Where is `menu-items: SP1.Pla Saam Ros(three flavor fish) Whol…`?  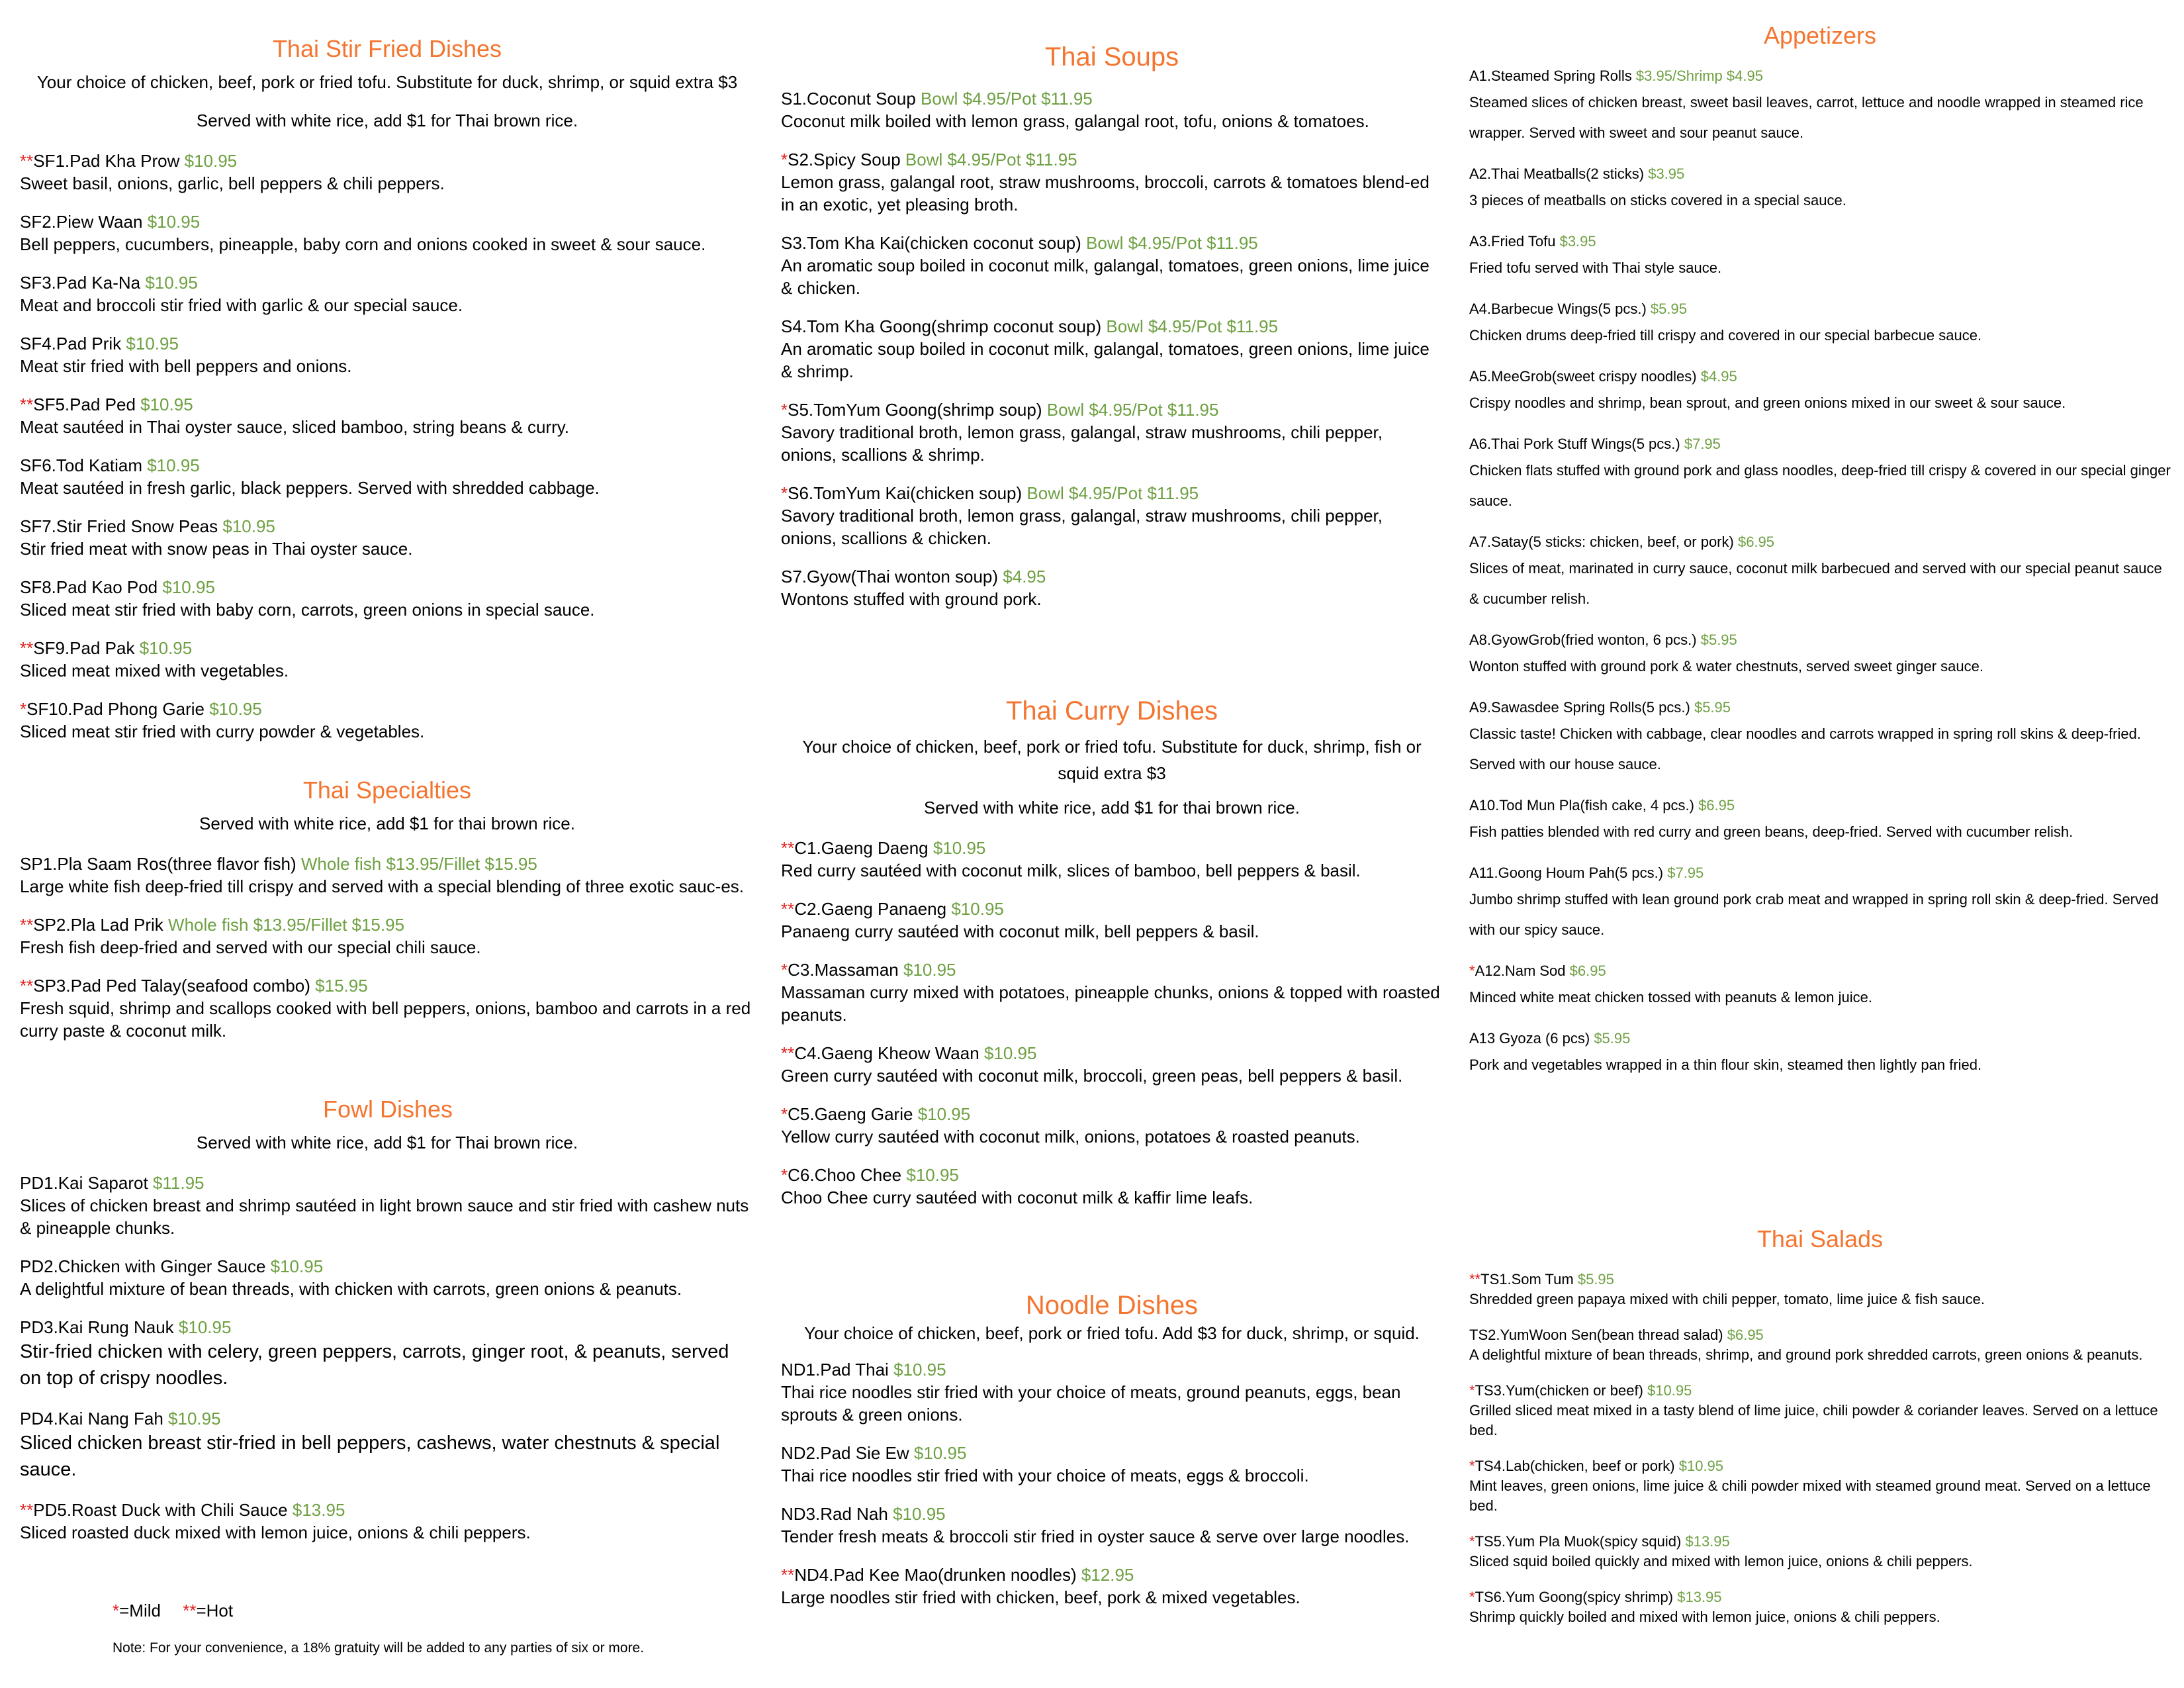
menu-items: SP1.Pla Saam Ros(three flavor fish) Whol… is located at coordinates (387, 947).